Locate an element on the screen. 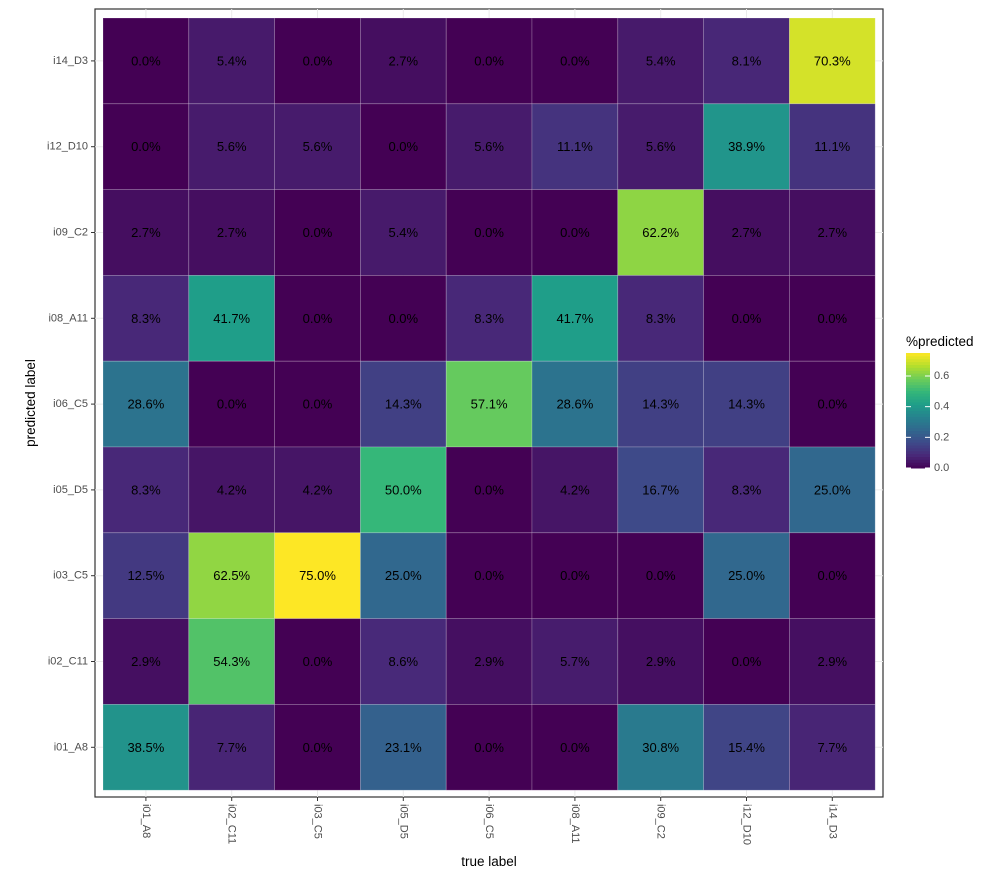 The height and width of the screenshot is (882, 988). tile-value-label: 11.1% is located at coordinates (575, 146).